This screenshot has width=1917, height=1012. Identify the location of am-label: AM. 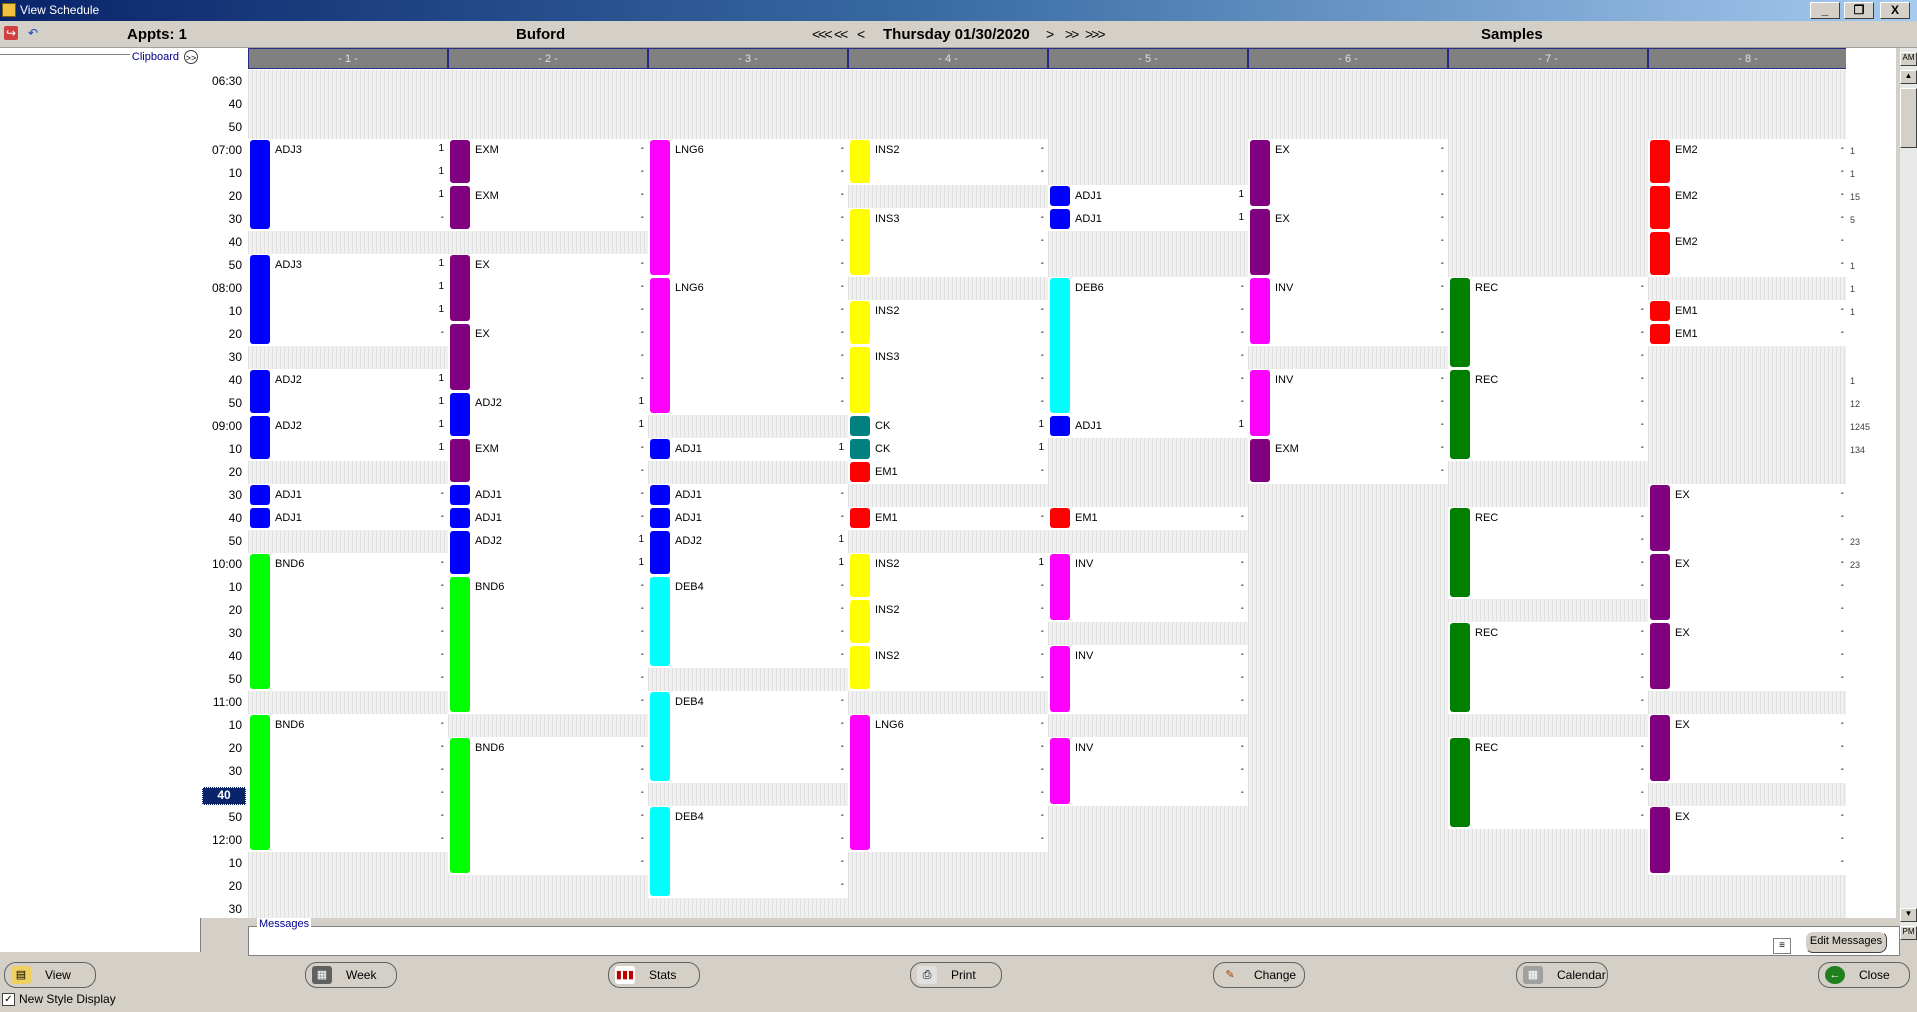
(1908, 59).